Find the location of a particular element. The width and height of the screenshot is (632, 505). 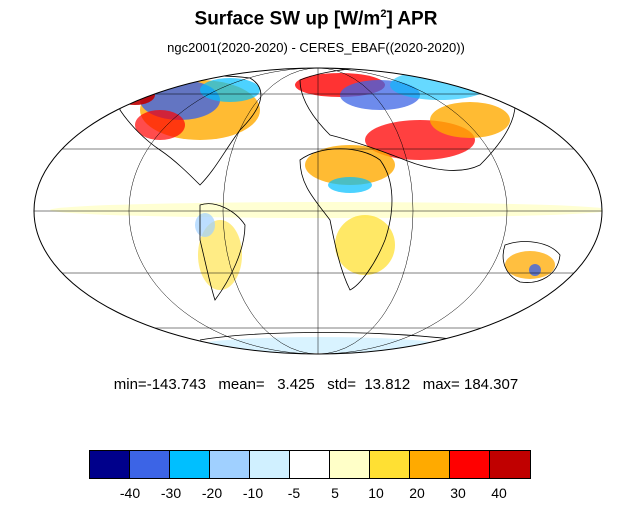

plot-title: Surface SW up [W/m2] APR is located at coordinates (316, 19).